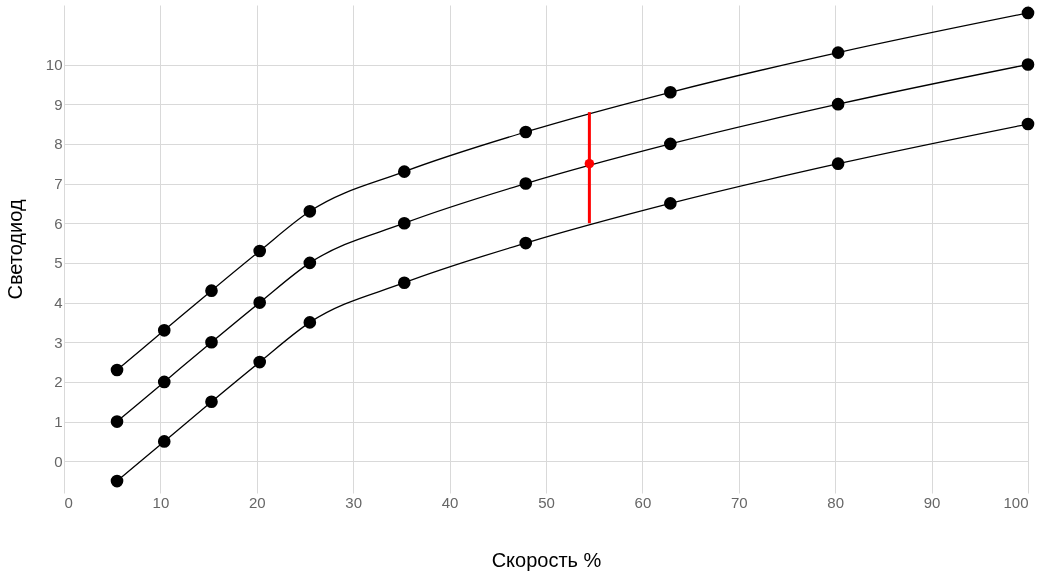 This screenshot has width=1053, height=581. What do you see at coordinates (836, 502) in the screenshot?
I see `x-tick-label: 80` at bounding box center [836, 502].